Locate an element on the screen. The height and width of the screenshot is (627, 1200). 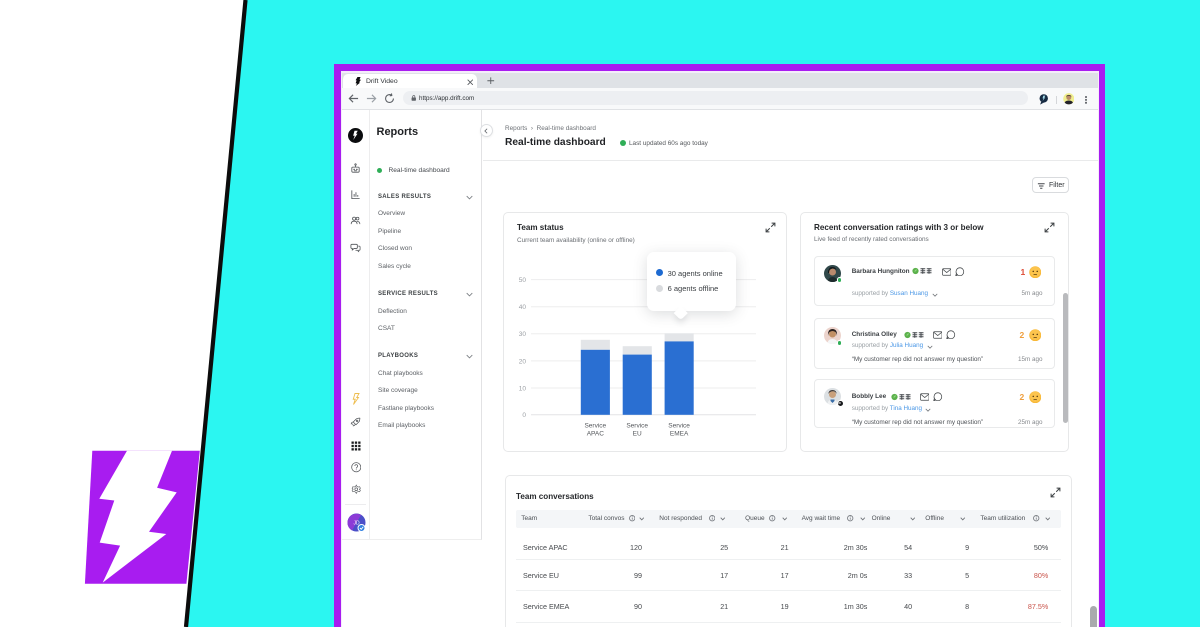
svg-text: 10 is located at coordinates (523, 388).